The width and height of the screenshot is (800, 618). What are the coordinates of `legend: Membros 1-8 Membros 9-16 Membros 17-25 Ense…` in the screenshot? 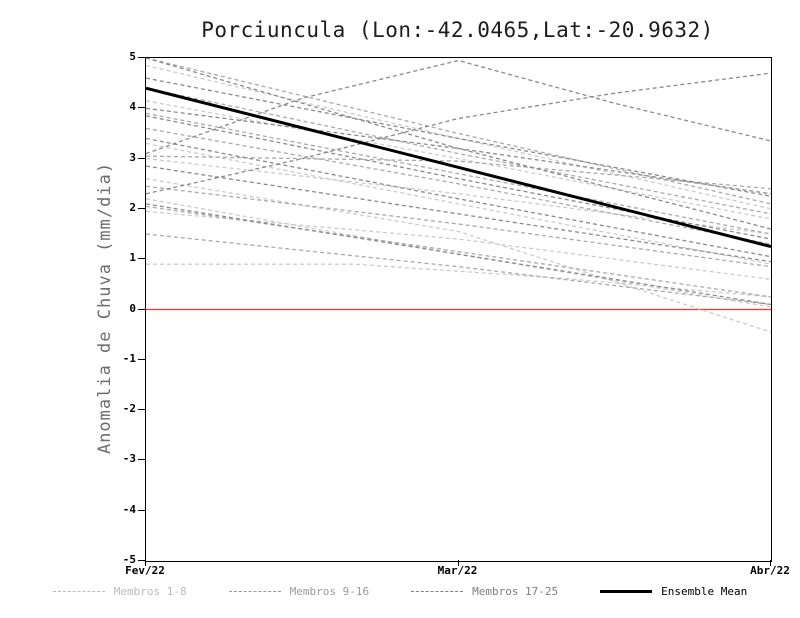 It's located at (400, 591).